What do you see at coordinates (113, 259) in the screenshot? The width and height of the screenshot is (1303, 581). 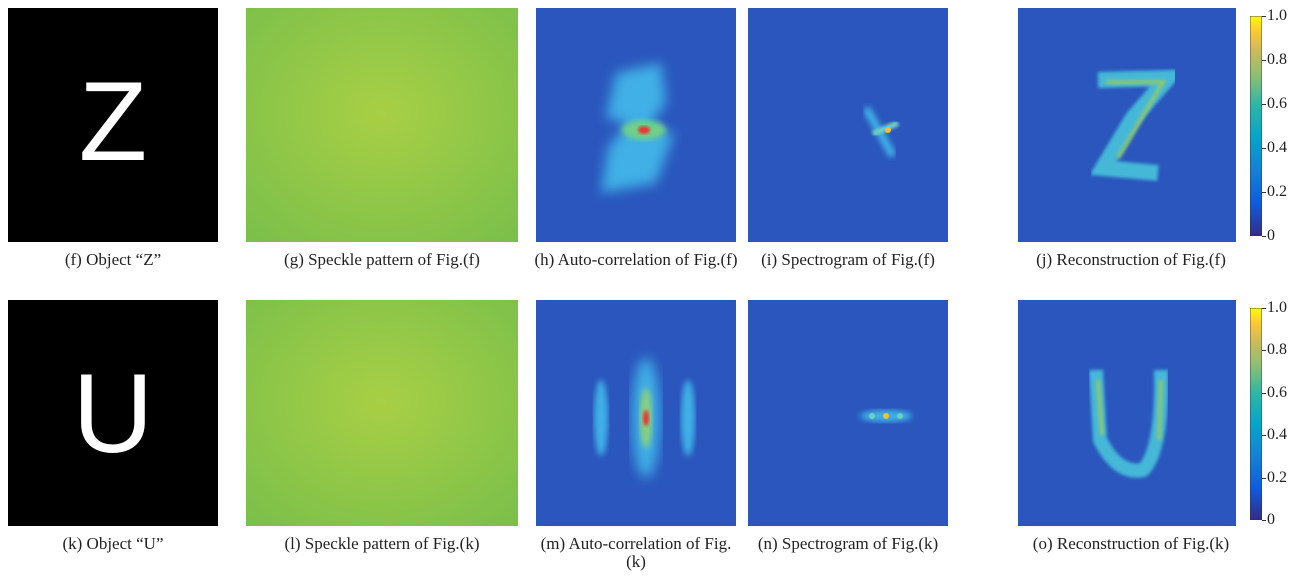 I see `panel-caption: (f) Object “Z”` at bounding box center [113, 259].